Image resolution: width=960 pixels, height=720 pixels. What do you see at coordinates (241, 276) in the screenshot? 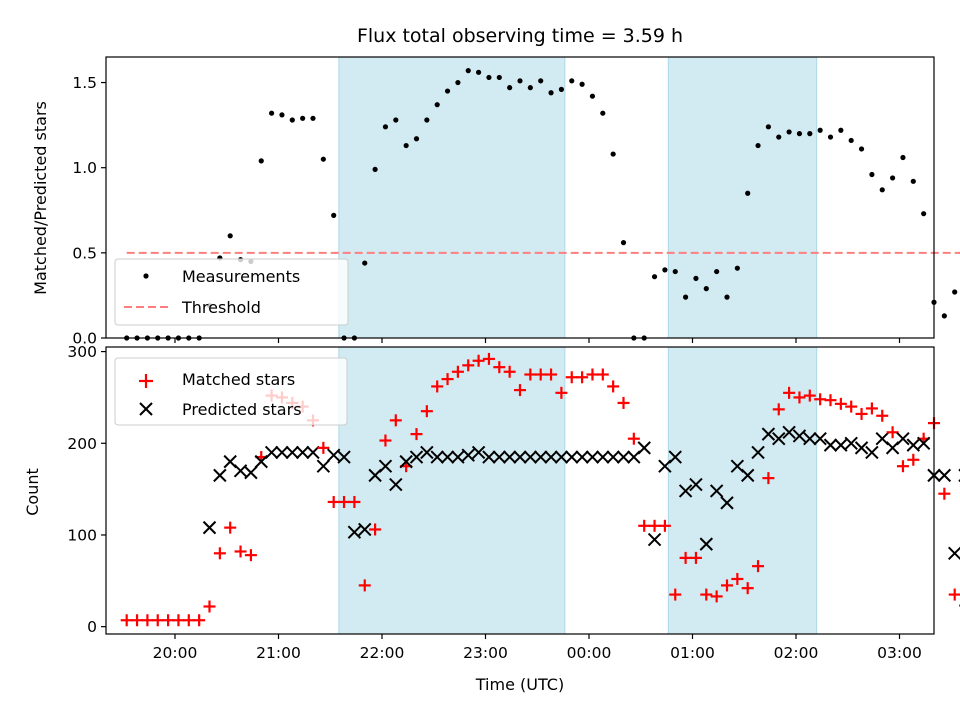
I see `legend-measurements-label: Measurements` at bounding box center [241, 276].